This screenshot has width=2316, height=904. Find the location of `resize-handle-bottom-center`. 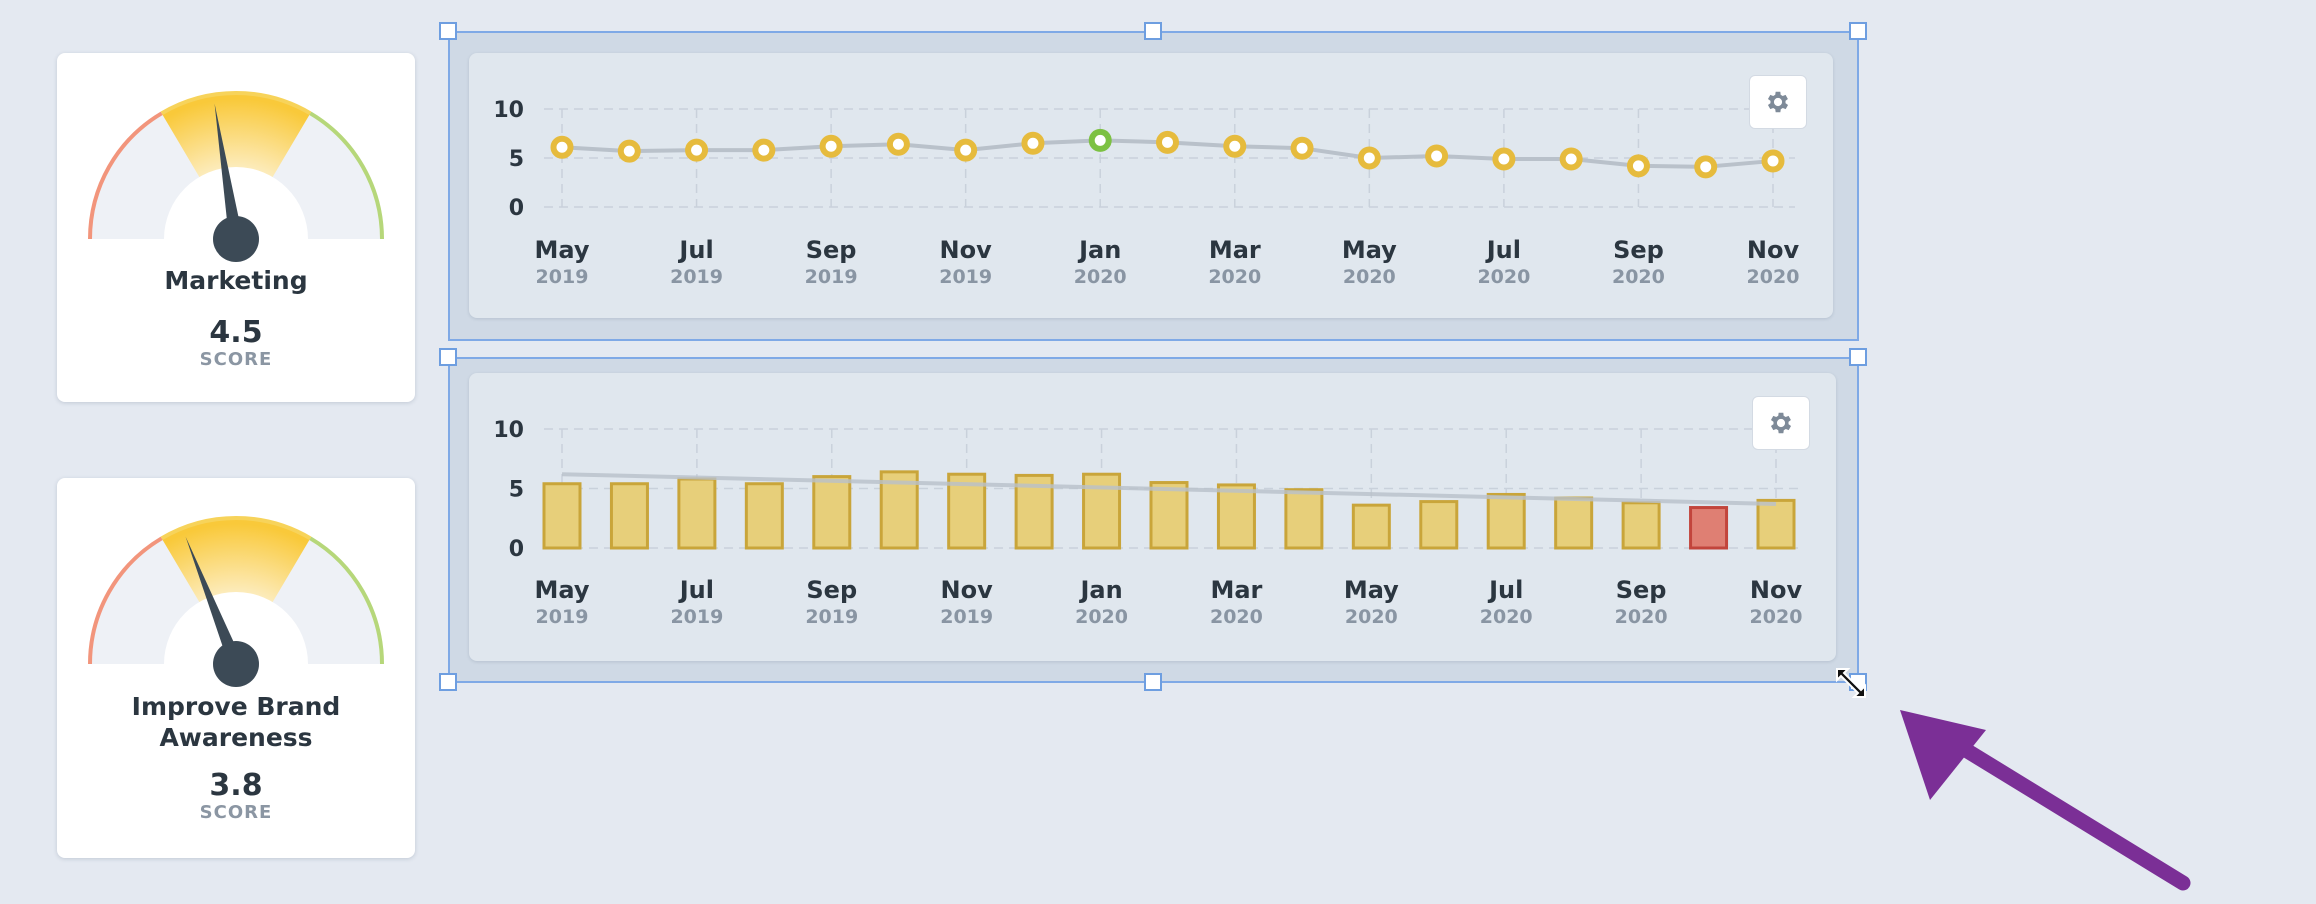

resize-handle-bottom-center is located at coordinates (1153, 682).